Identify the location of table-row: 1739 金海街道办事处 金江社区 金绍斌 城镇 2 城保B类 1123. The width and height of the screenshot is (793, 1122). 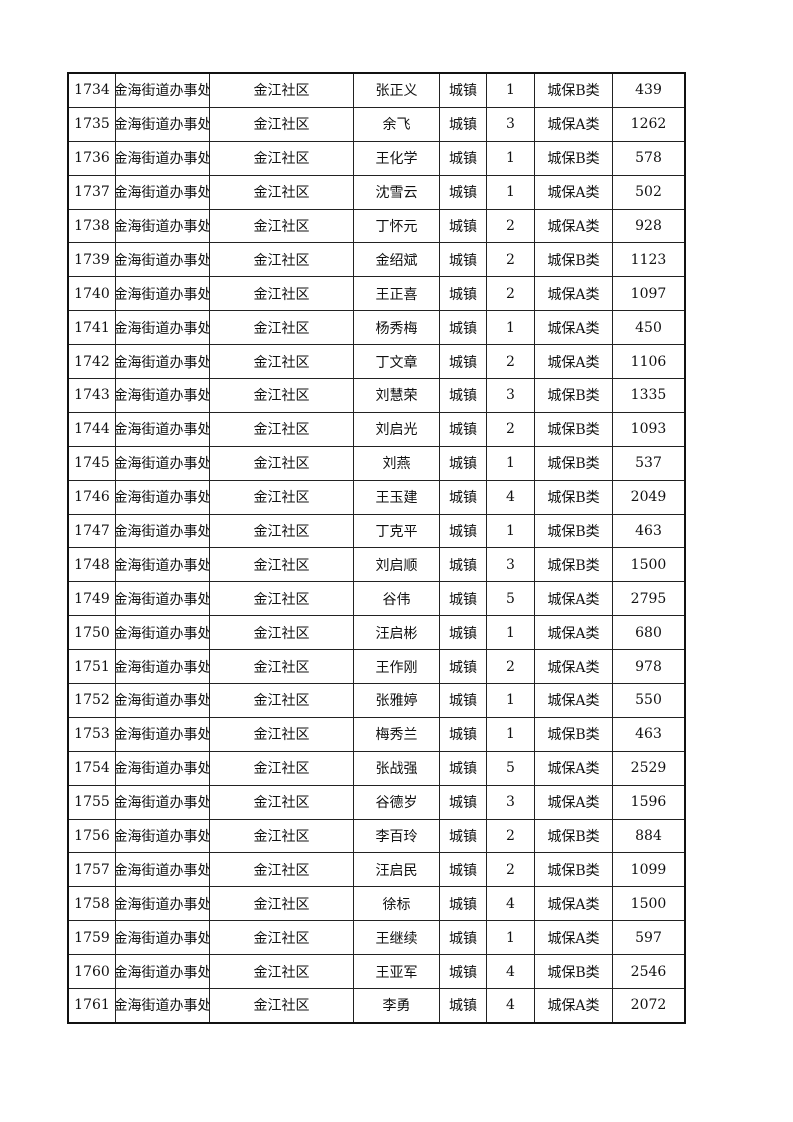
(376, 260).